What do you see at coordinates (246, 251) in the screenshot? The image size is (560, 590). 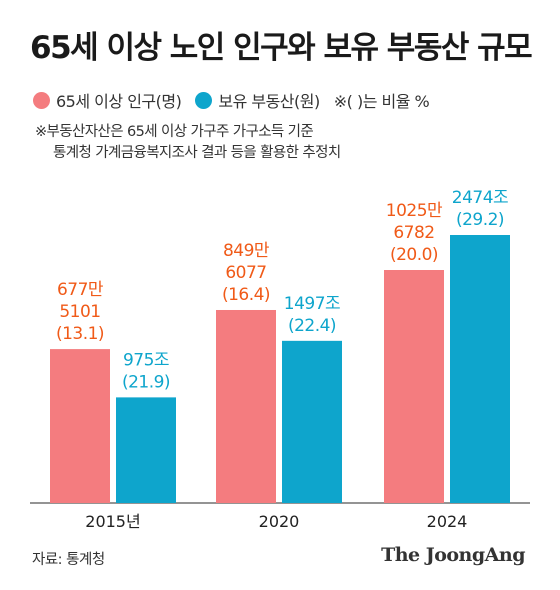 I see `data-label-population-1-0: 849만` at bounding box center [246, 251].